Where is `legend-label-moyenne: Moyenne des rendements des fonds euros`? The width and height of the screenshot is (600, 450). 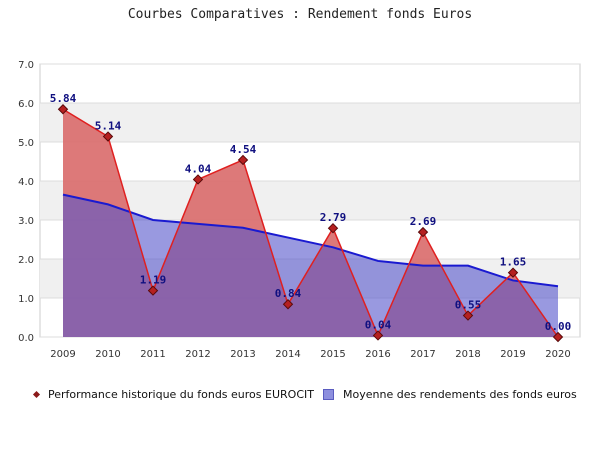
legend-label-moyenne: Moyenne des rendements des fonds euros is located at coordinates (460, 394).